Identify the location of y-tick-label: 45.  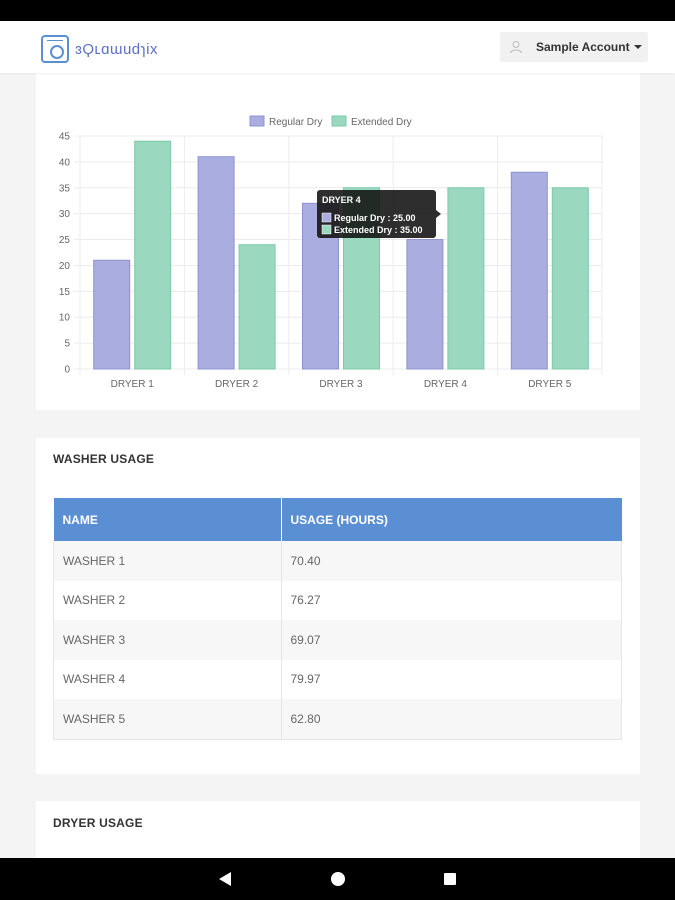
(65, 137).